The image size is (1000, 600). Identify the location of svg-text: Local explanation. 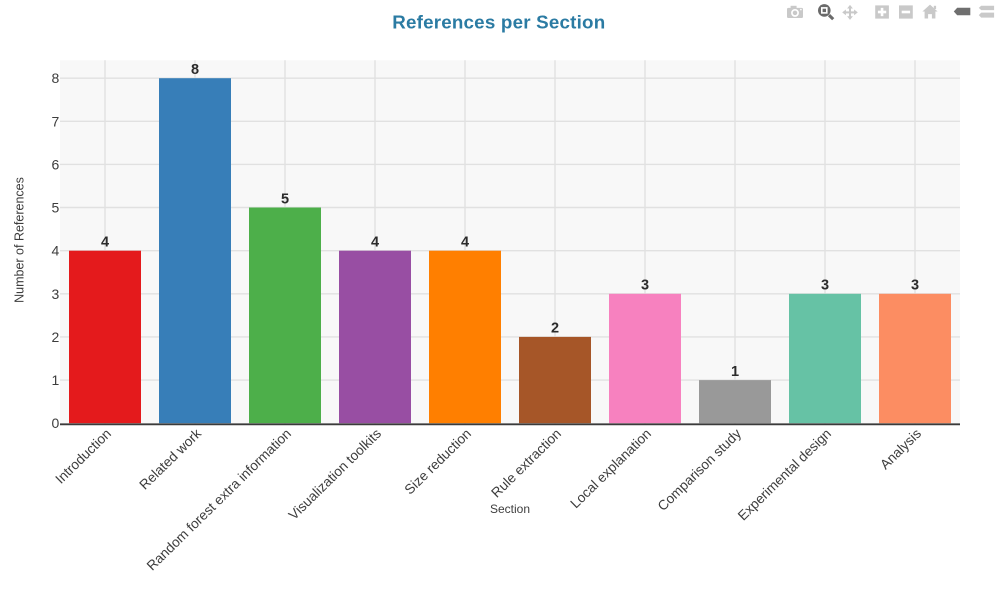
(610, 468).